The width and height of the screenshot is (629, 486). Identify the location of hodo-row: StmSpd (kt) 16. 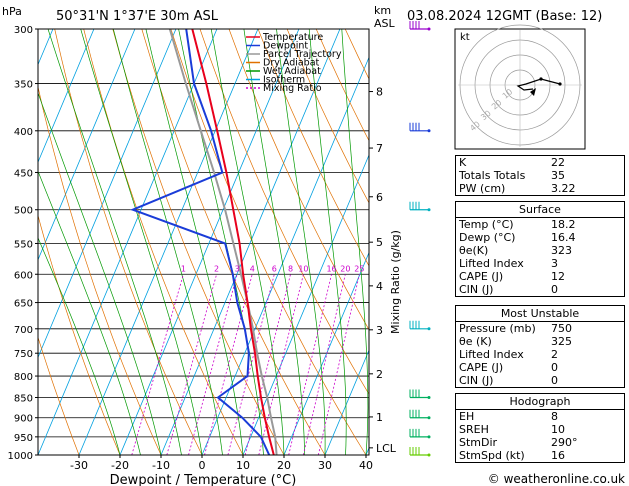
(540, 455).